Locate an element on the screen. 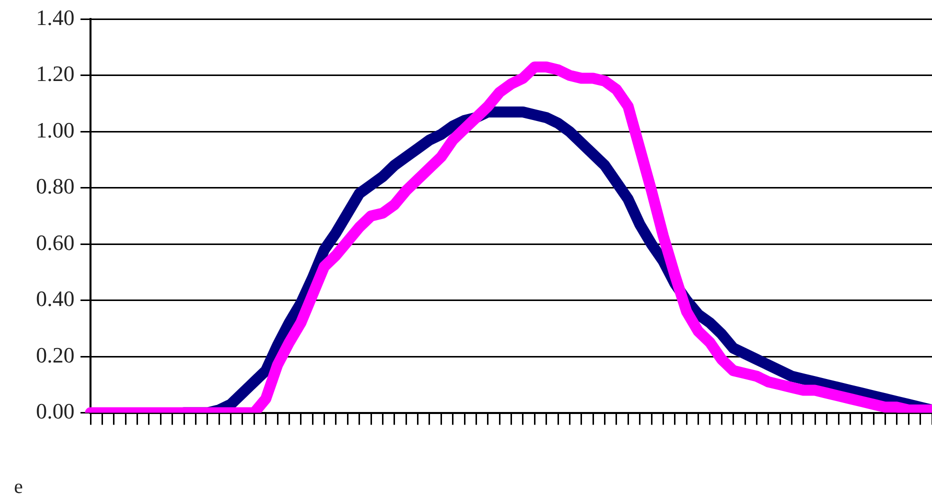 The width and height of the screenshot is (932, 504). y-tick-label: 0.20 is located at coordinates (55, 355).